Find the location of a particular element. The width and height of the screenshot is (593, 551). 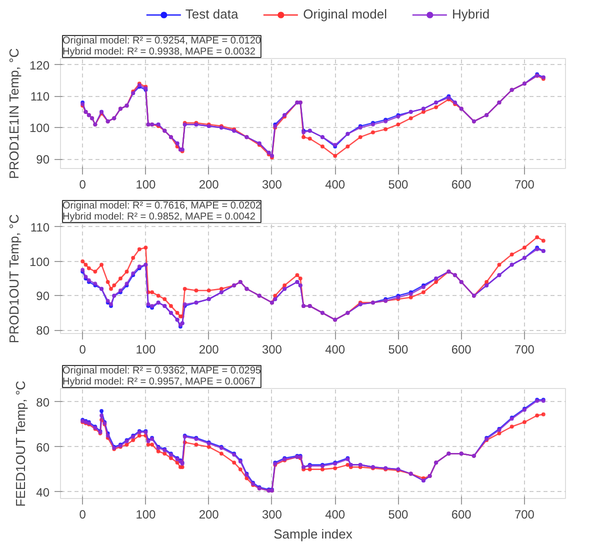

legend-label: Original model is located at coordinates (345, 14).